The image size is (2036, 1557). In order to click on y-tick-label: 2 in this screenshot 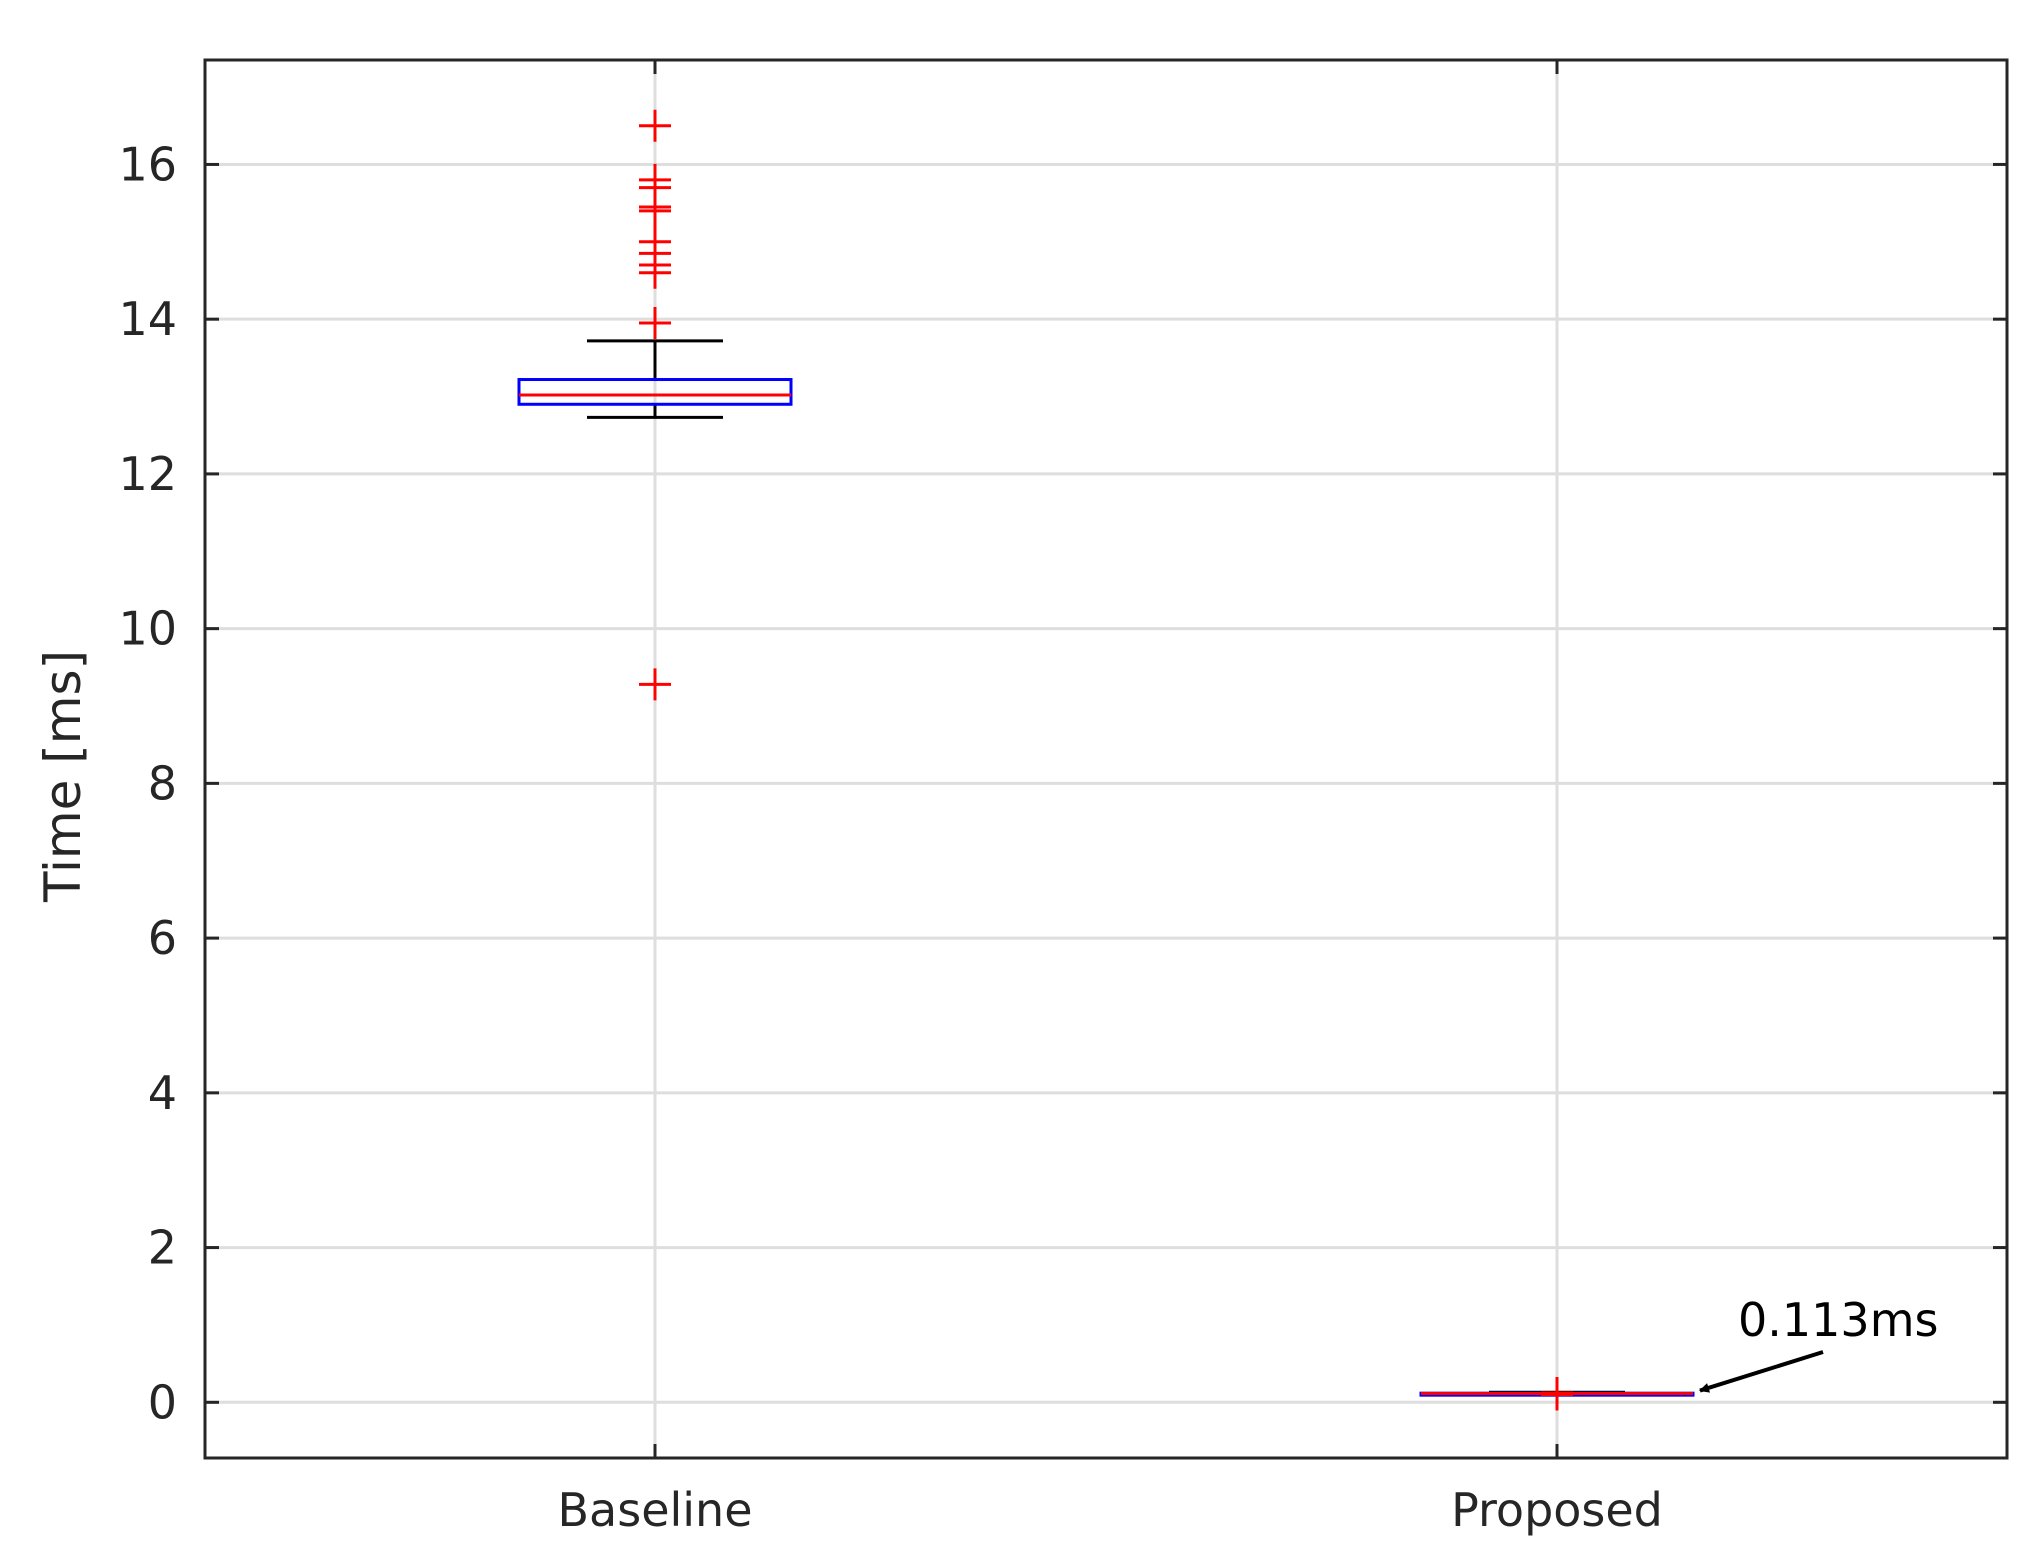, I will do `click(162, 1248)`.